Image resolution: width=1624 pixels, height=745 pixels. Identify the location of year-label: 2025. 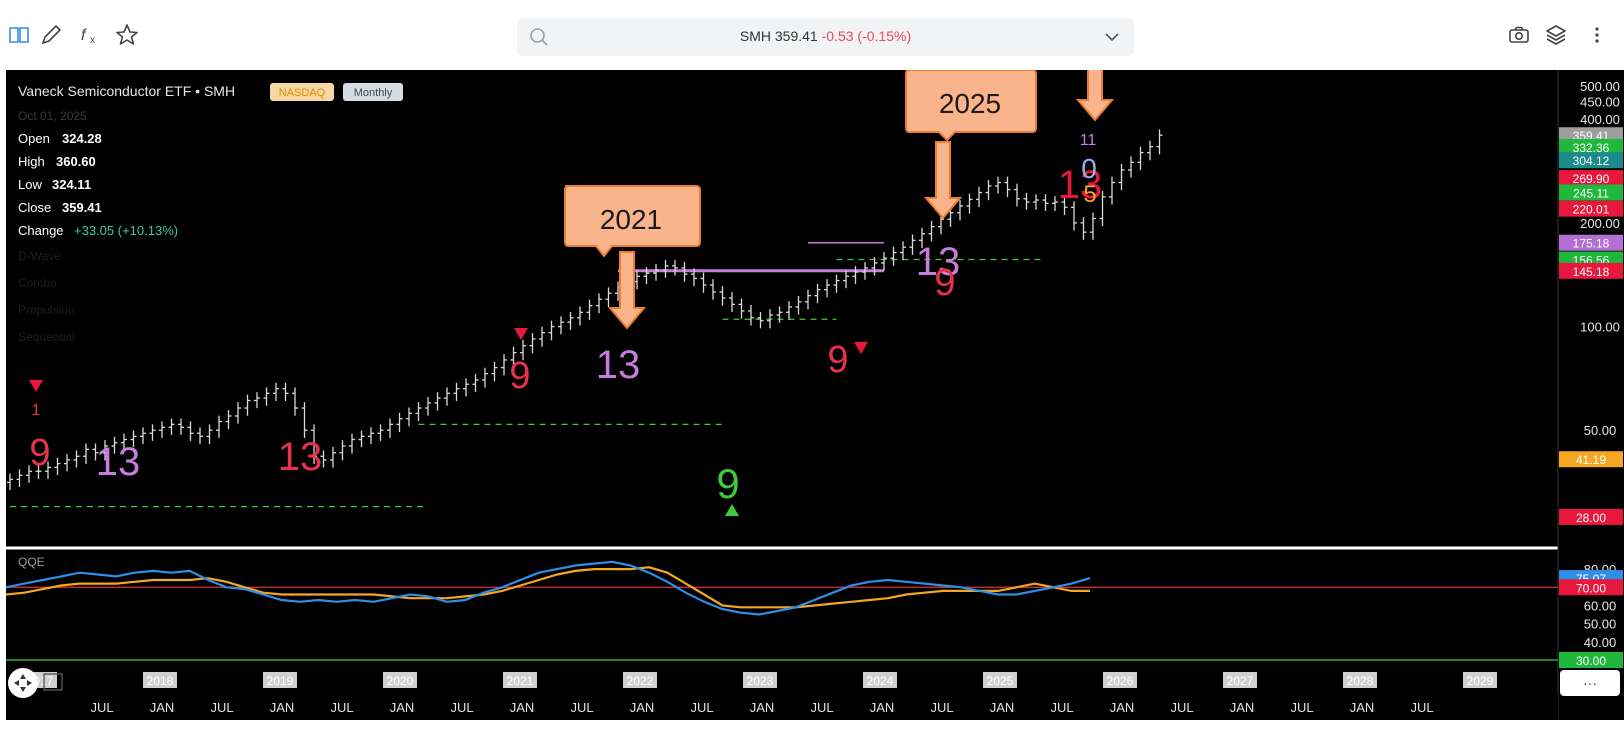
(1000, 681).